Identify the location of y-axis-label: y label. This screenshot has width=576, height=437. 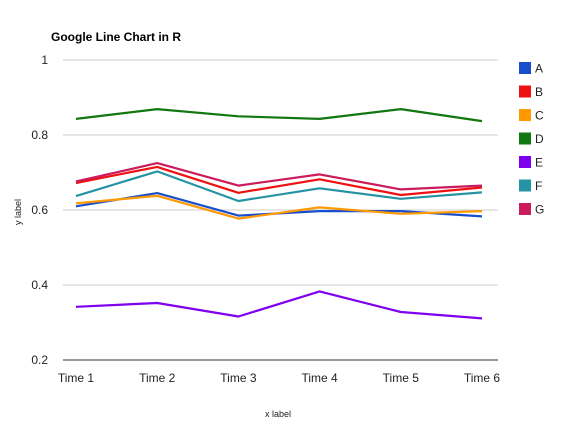
(18, 212).